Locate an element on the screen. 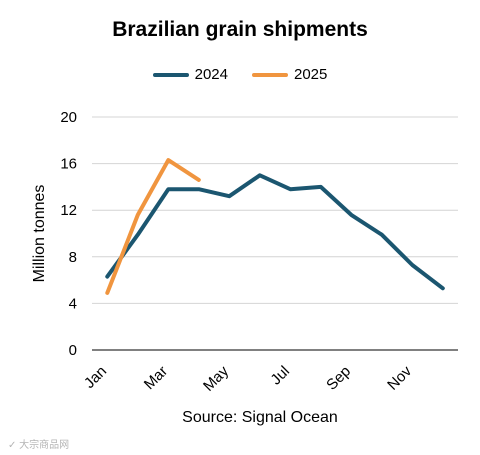 The height and width of the screenshot is (455, 480). x-tick-label: Mar is located at coordinates (156, 378).